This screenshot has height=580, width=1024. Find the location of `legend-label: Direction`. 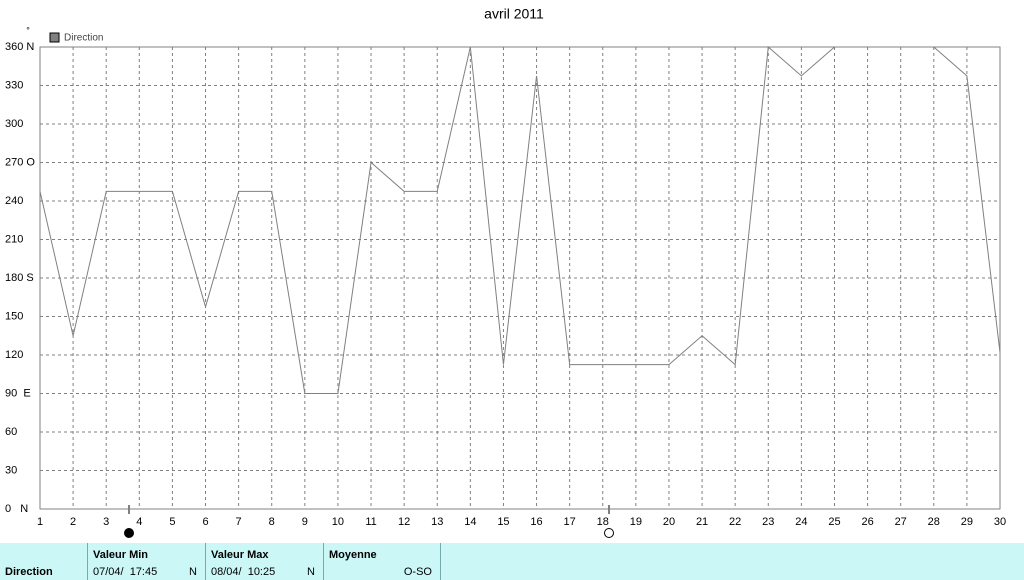

legend-label: Direction is located at coordinates (83, 38).